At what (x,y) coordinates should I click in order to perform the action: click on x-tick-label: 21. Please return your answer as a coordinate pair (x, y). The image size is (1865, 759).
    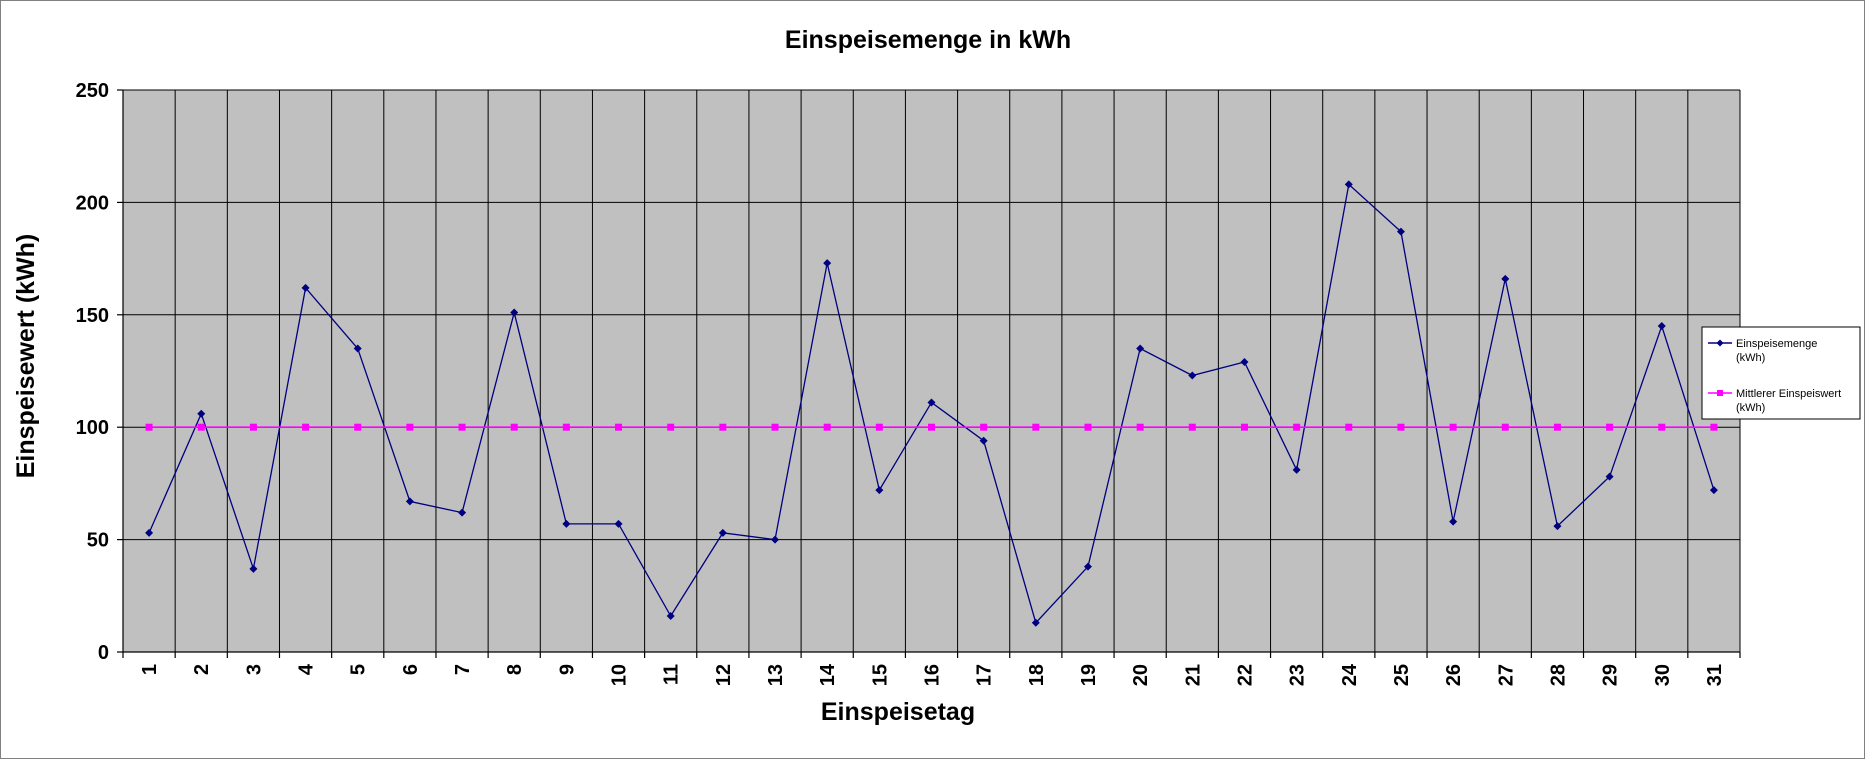
    Looking at the image, I should click on (1193, 675).